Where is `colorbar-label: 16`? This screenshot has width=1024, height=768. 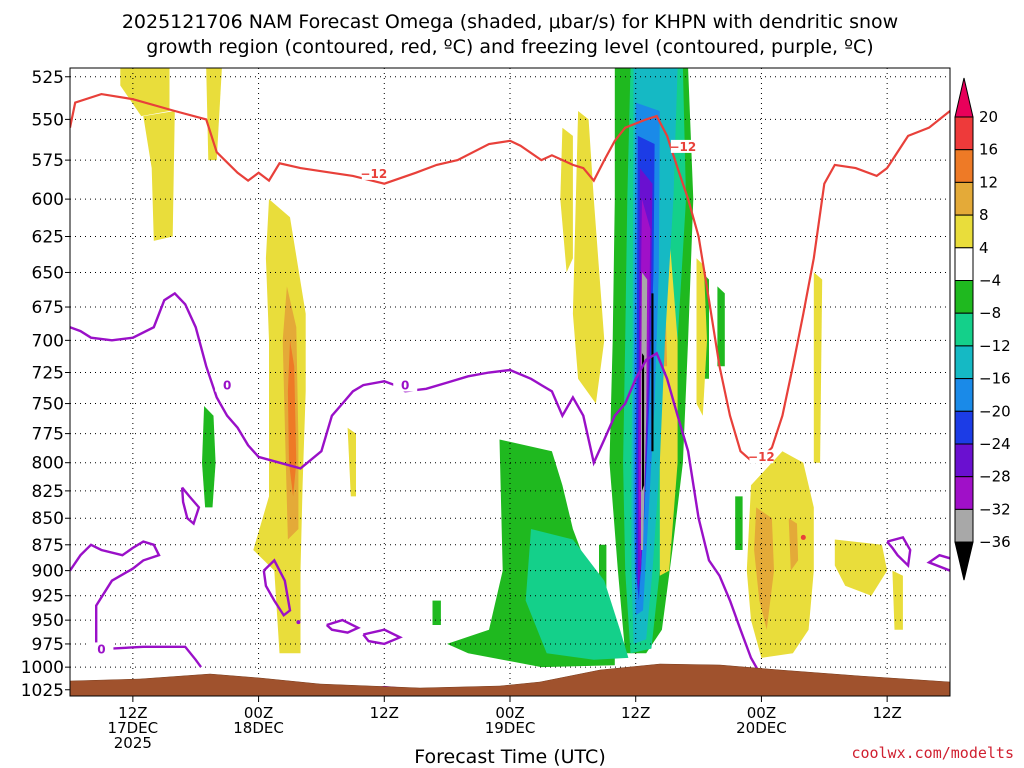
colorbar-label: 16 is located at coordinates (988, 150).